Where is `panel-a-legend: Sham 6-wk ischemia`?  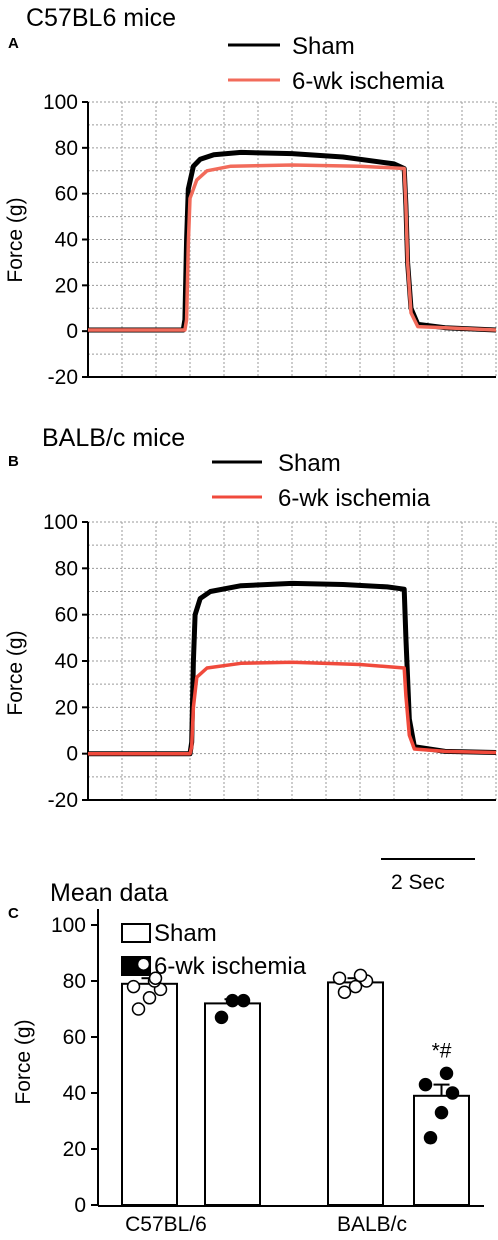
panel-a-legend: Sham 6-wk ischemia is located at coordinates (336, 64).